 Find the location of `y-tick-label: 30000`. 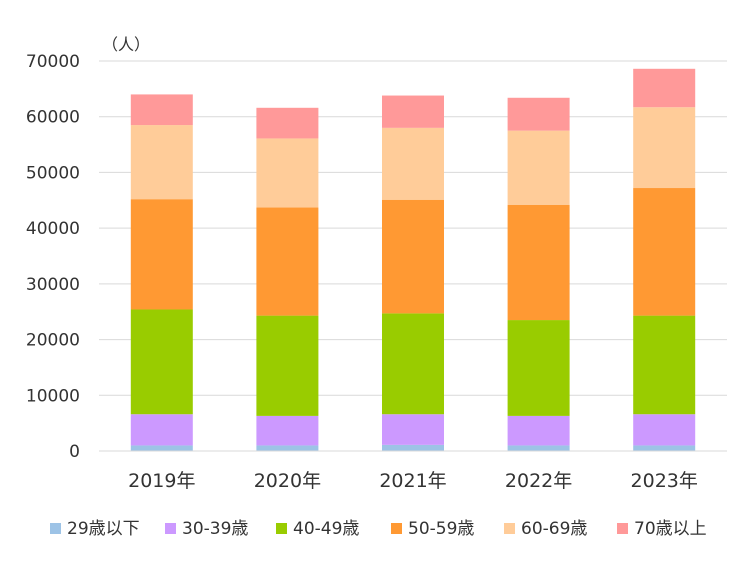

y-tick-label: 30000 is located at coordinates (53, 285).